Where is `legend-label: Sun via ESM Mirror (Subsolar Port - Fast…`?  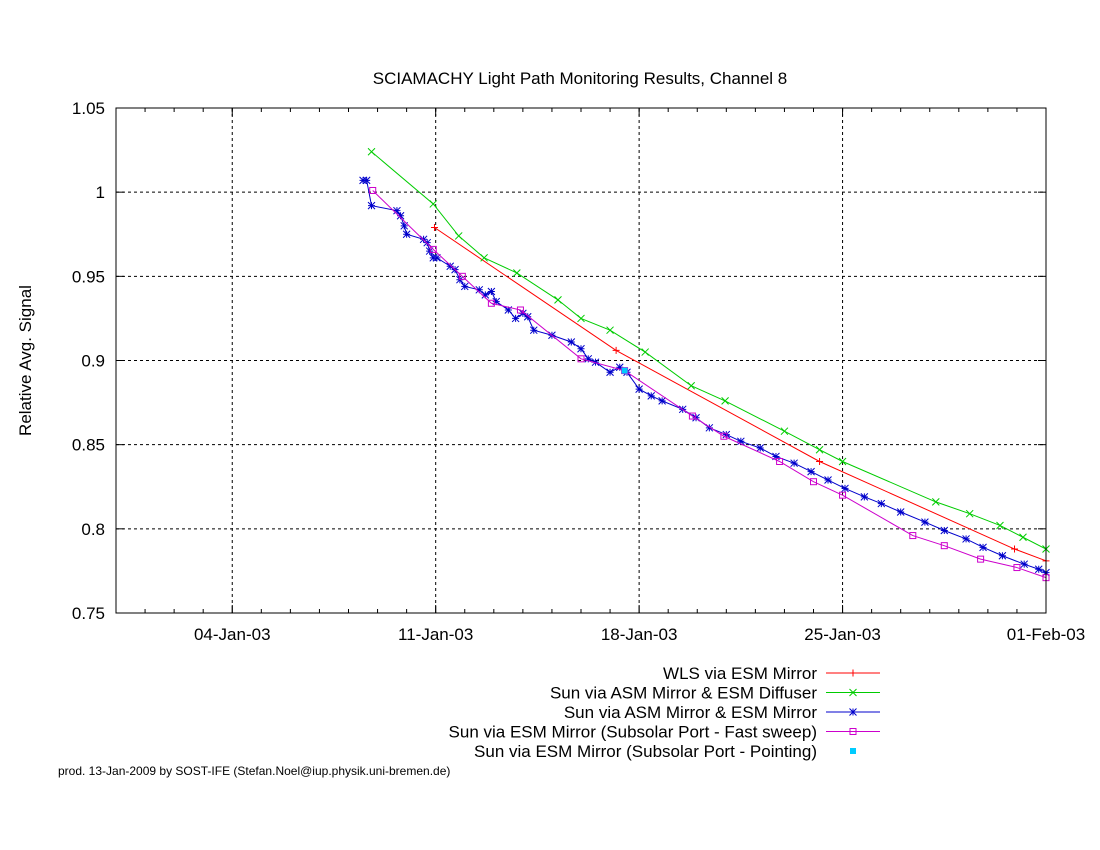 legend-label: Sun via ESM Mirror (Subsolar Port - Fast… is located at coordinates (633, 732).